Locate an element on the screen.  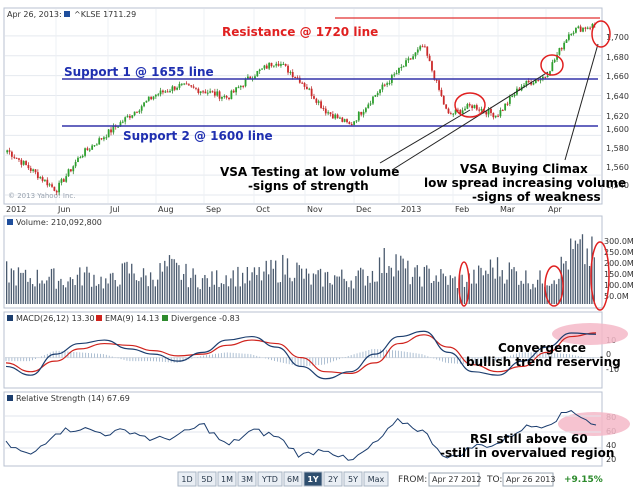
range-button-5d: 5D is located at coordinates (207, 479).